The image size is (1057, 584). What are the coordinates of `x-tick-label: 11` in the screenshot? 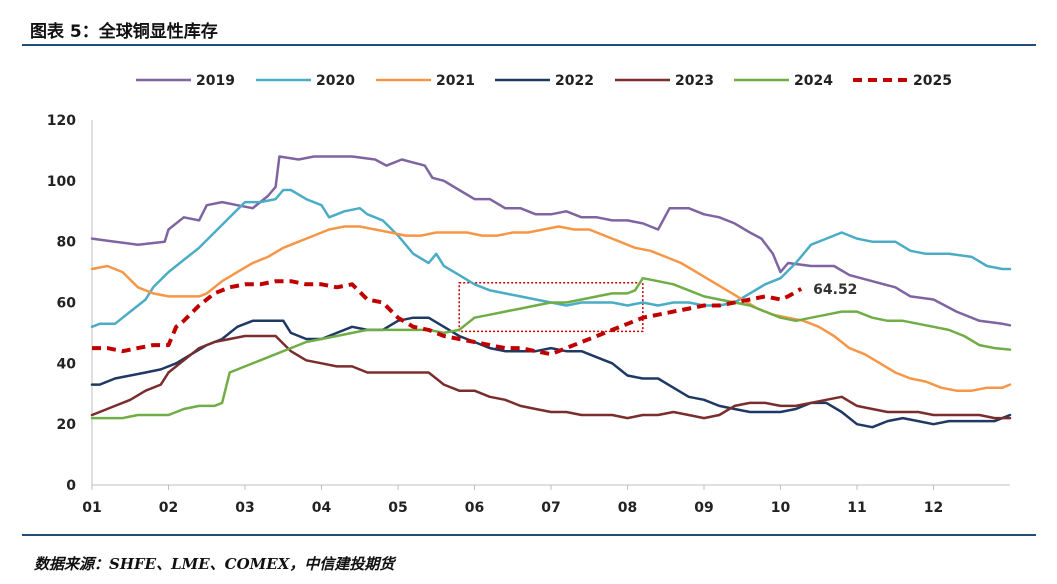 It's located at (856, 508).